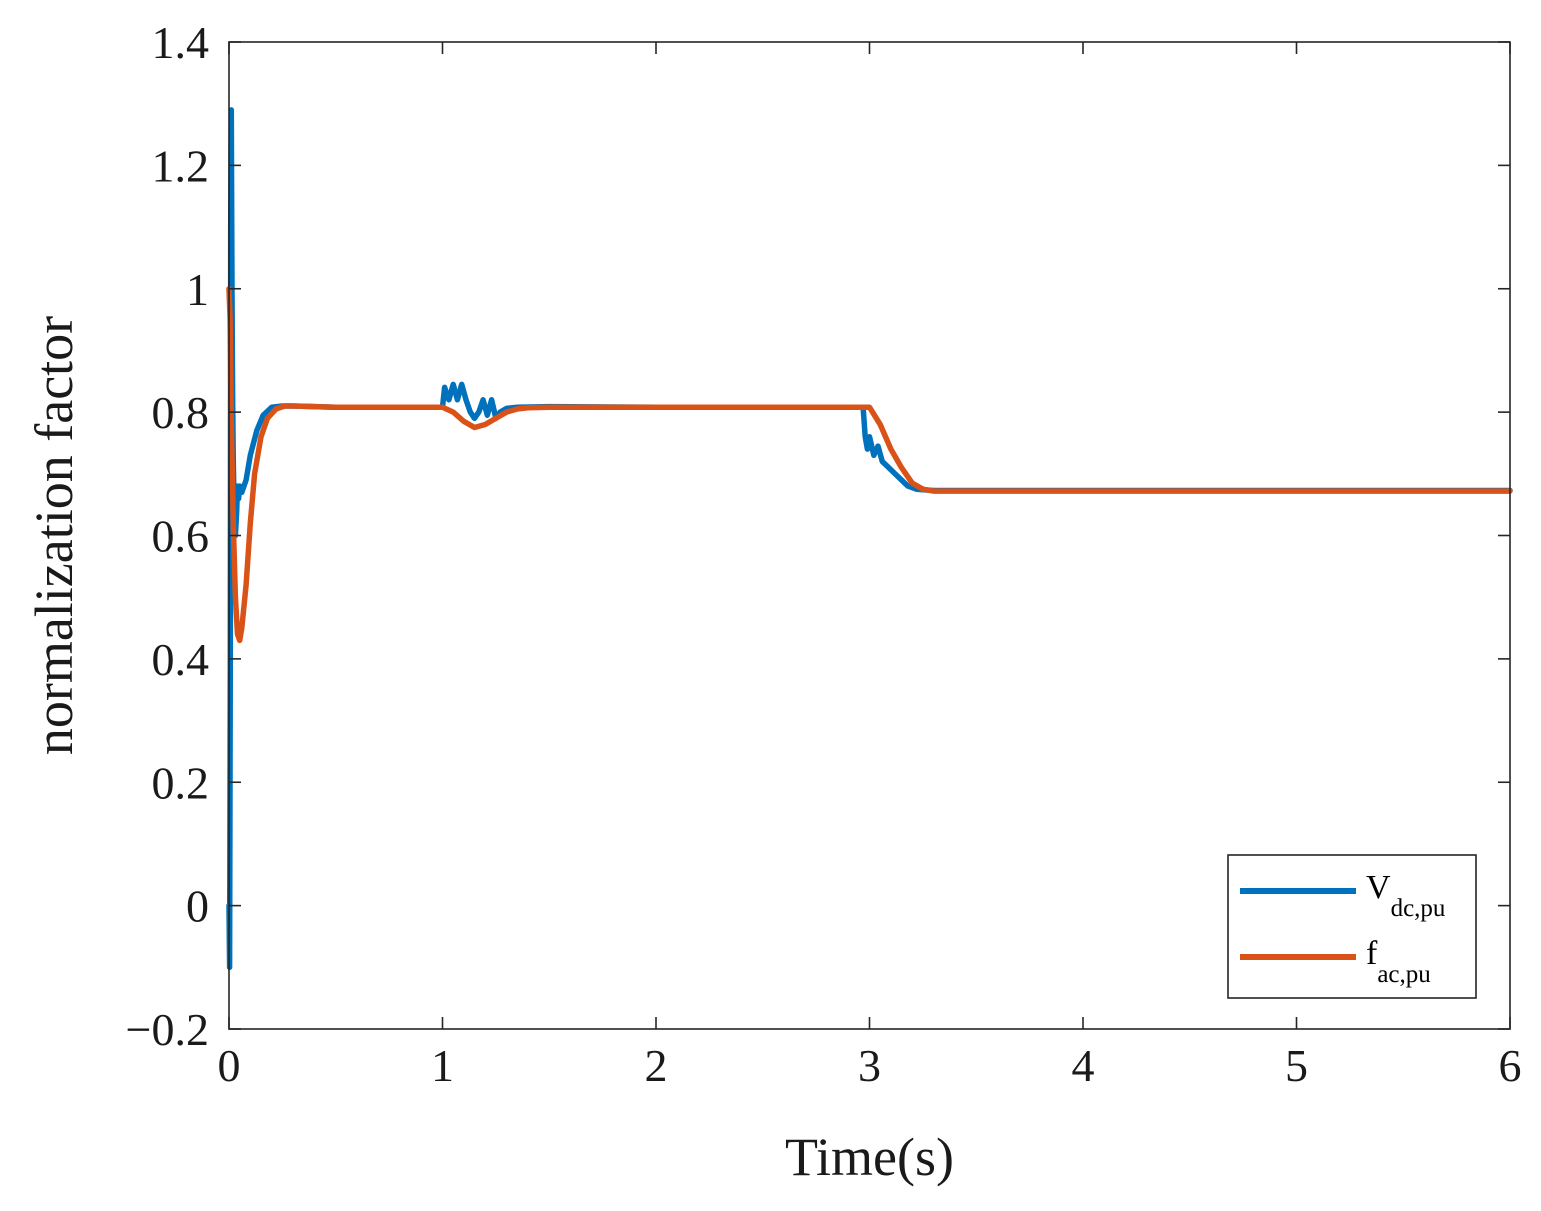 The height and width of the screenshot is (1211, 1541). Describe the element at coordinates (869, 1065) in the screenshot. I see `x-tick-label: 3` at that location.